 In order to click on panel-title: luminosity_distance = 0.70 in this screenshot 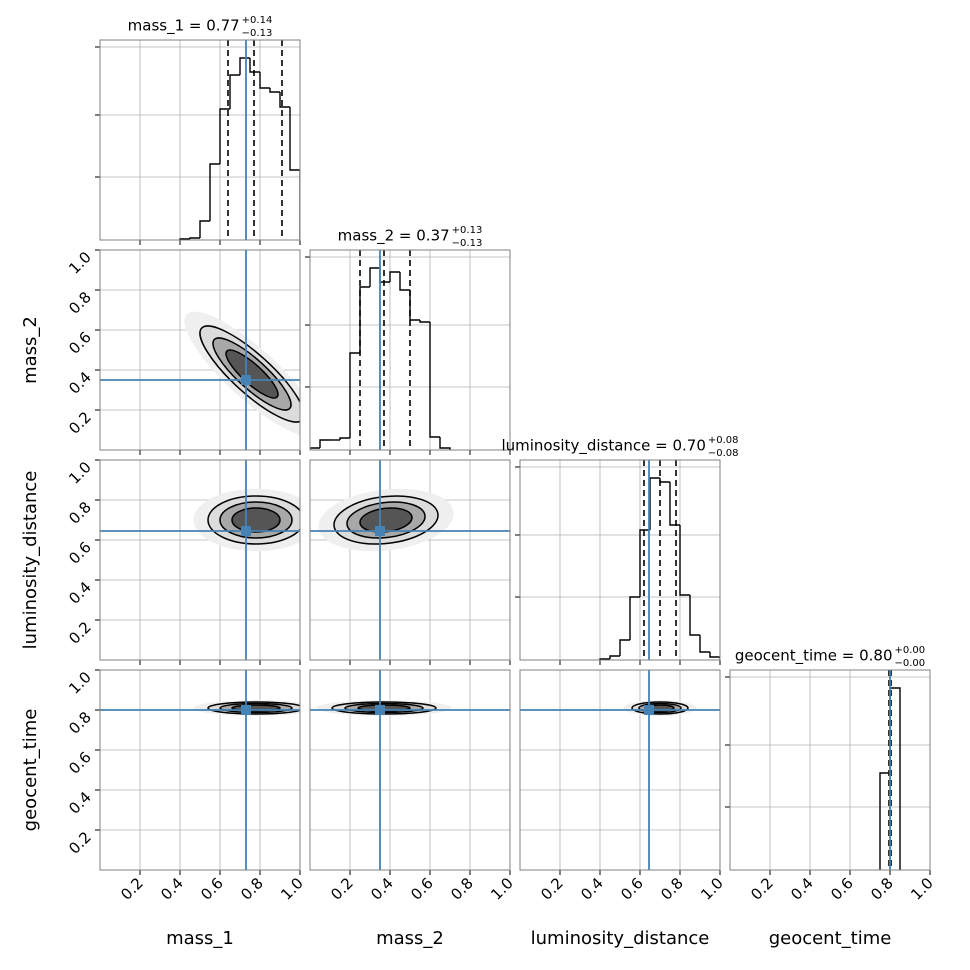, I will do `click(603, 446)`.